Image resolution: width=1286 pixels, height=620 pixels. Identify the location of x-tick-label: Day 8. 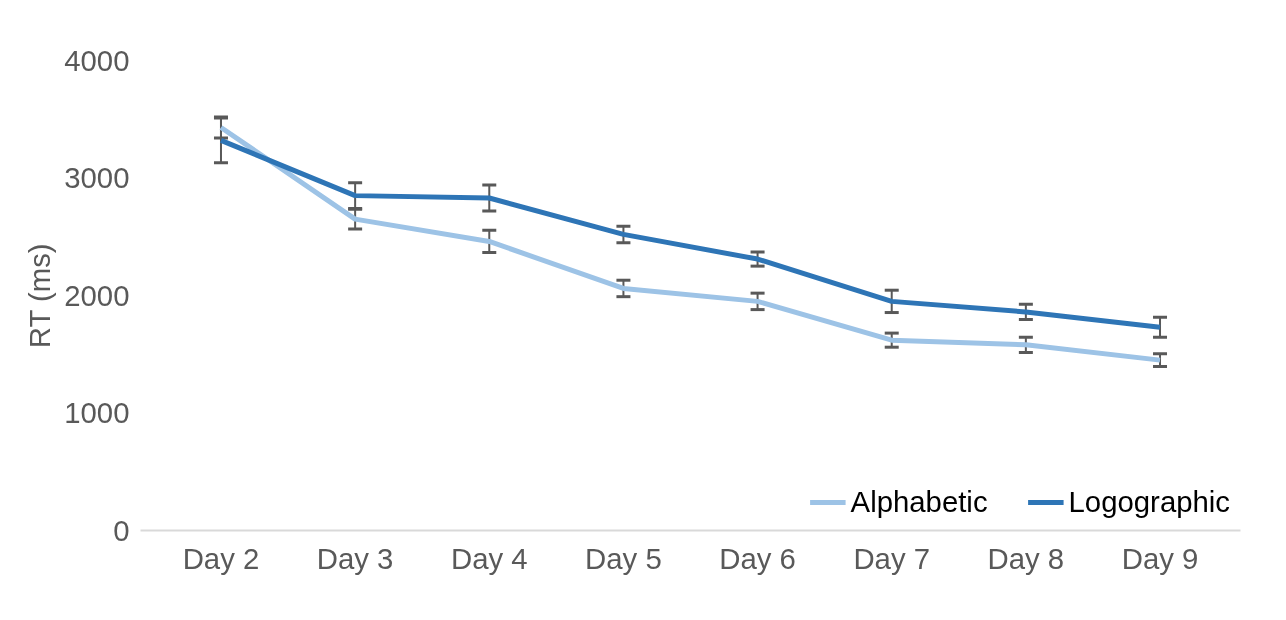
(1026, 558).